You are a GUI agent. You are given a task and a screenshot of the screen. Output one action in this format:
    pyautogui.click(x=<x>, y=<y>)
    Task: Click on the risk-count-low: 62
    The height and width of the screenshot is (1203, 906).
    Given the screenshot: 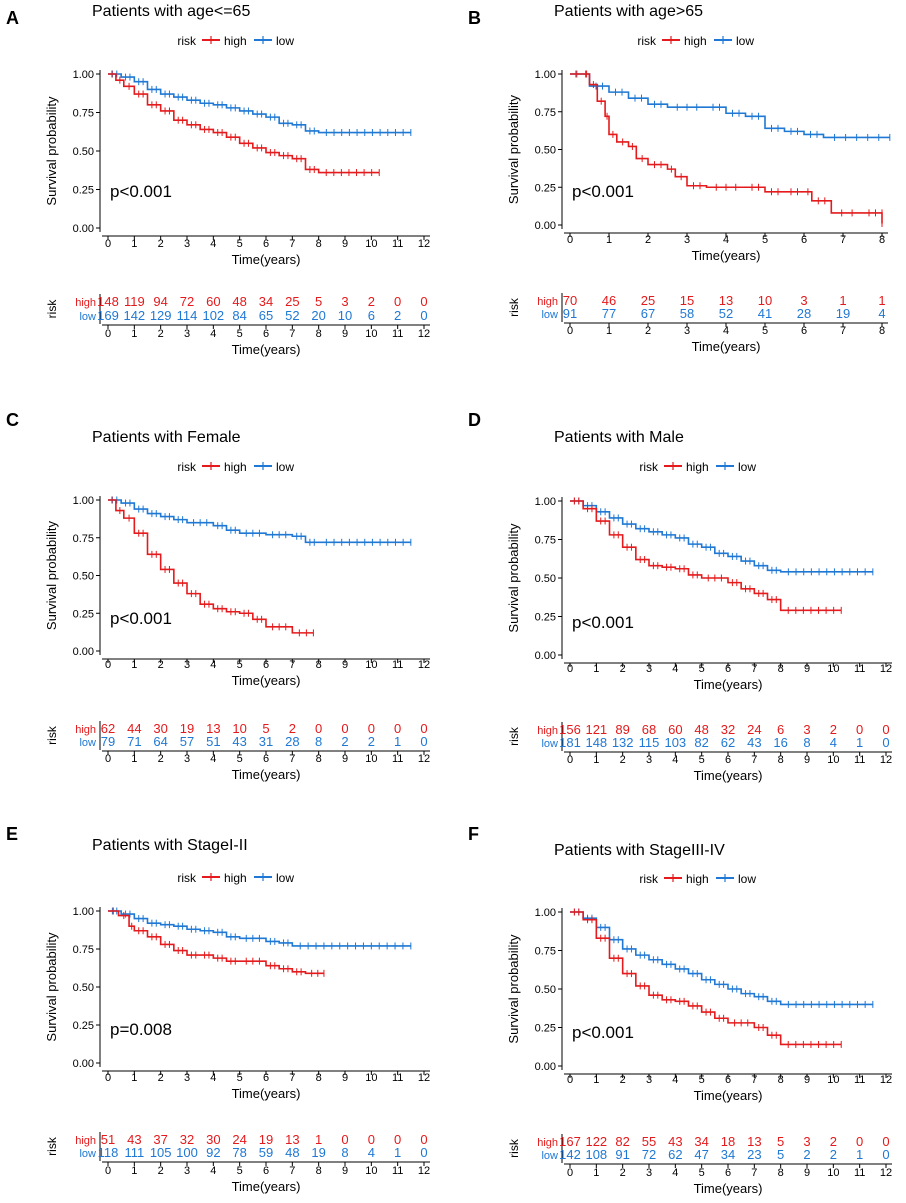 What is the action you would take?
    pyautogui.click(x=728, y=742)
    